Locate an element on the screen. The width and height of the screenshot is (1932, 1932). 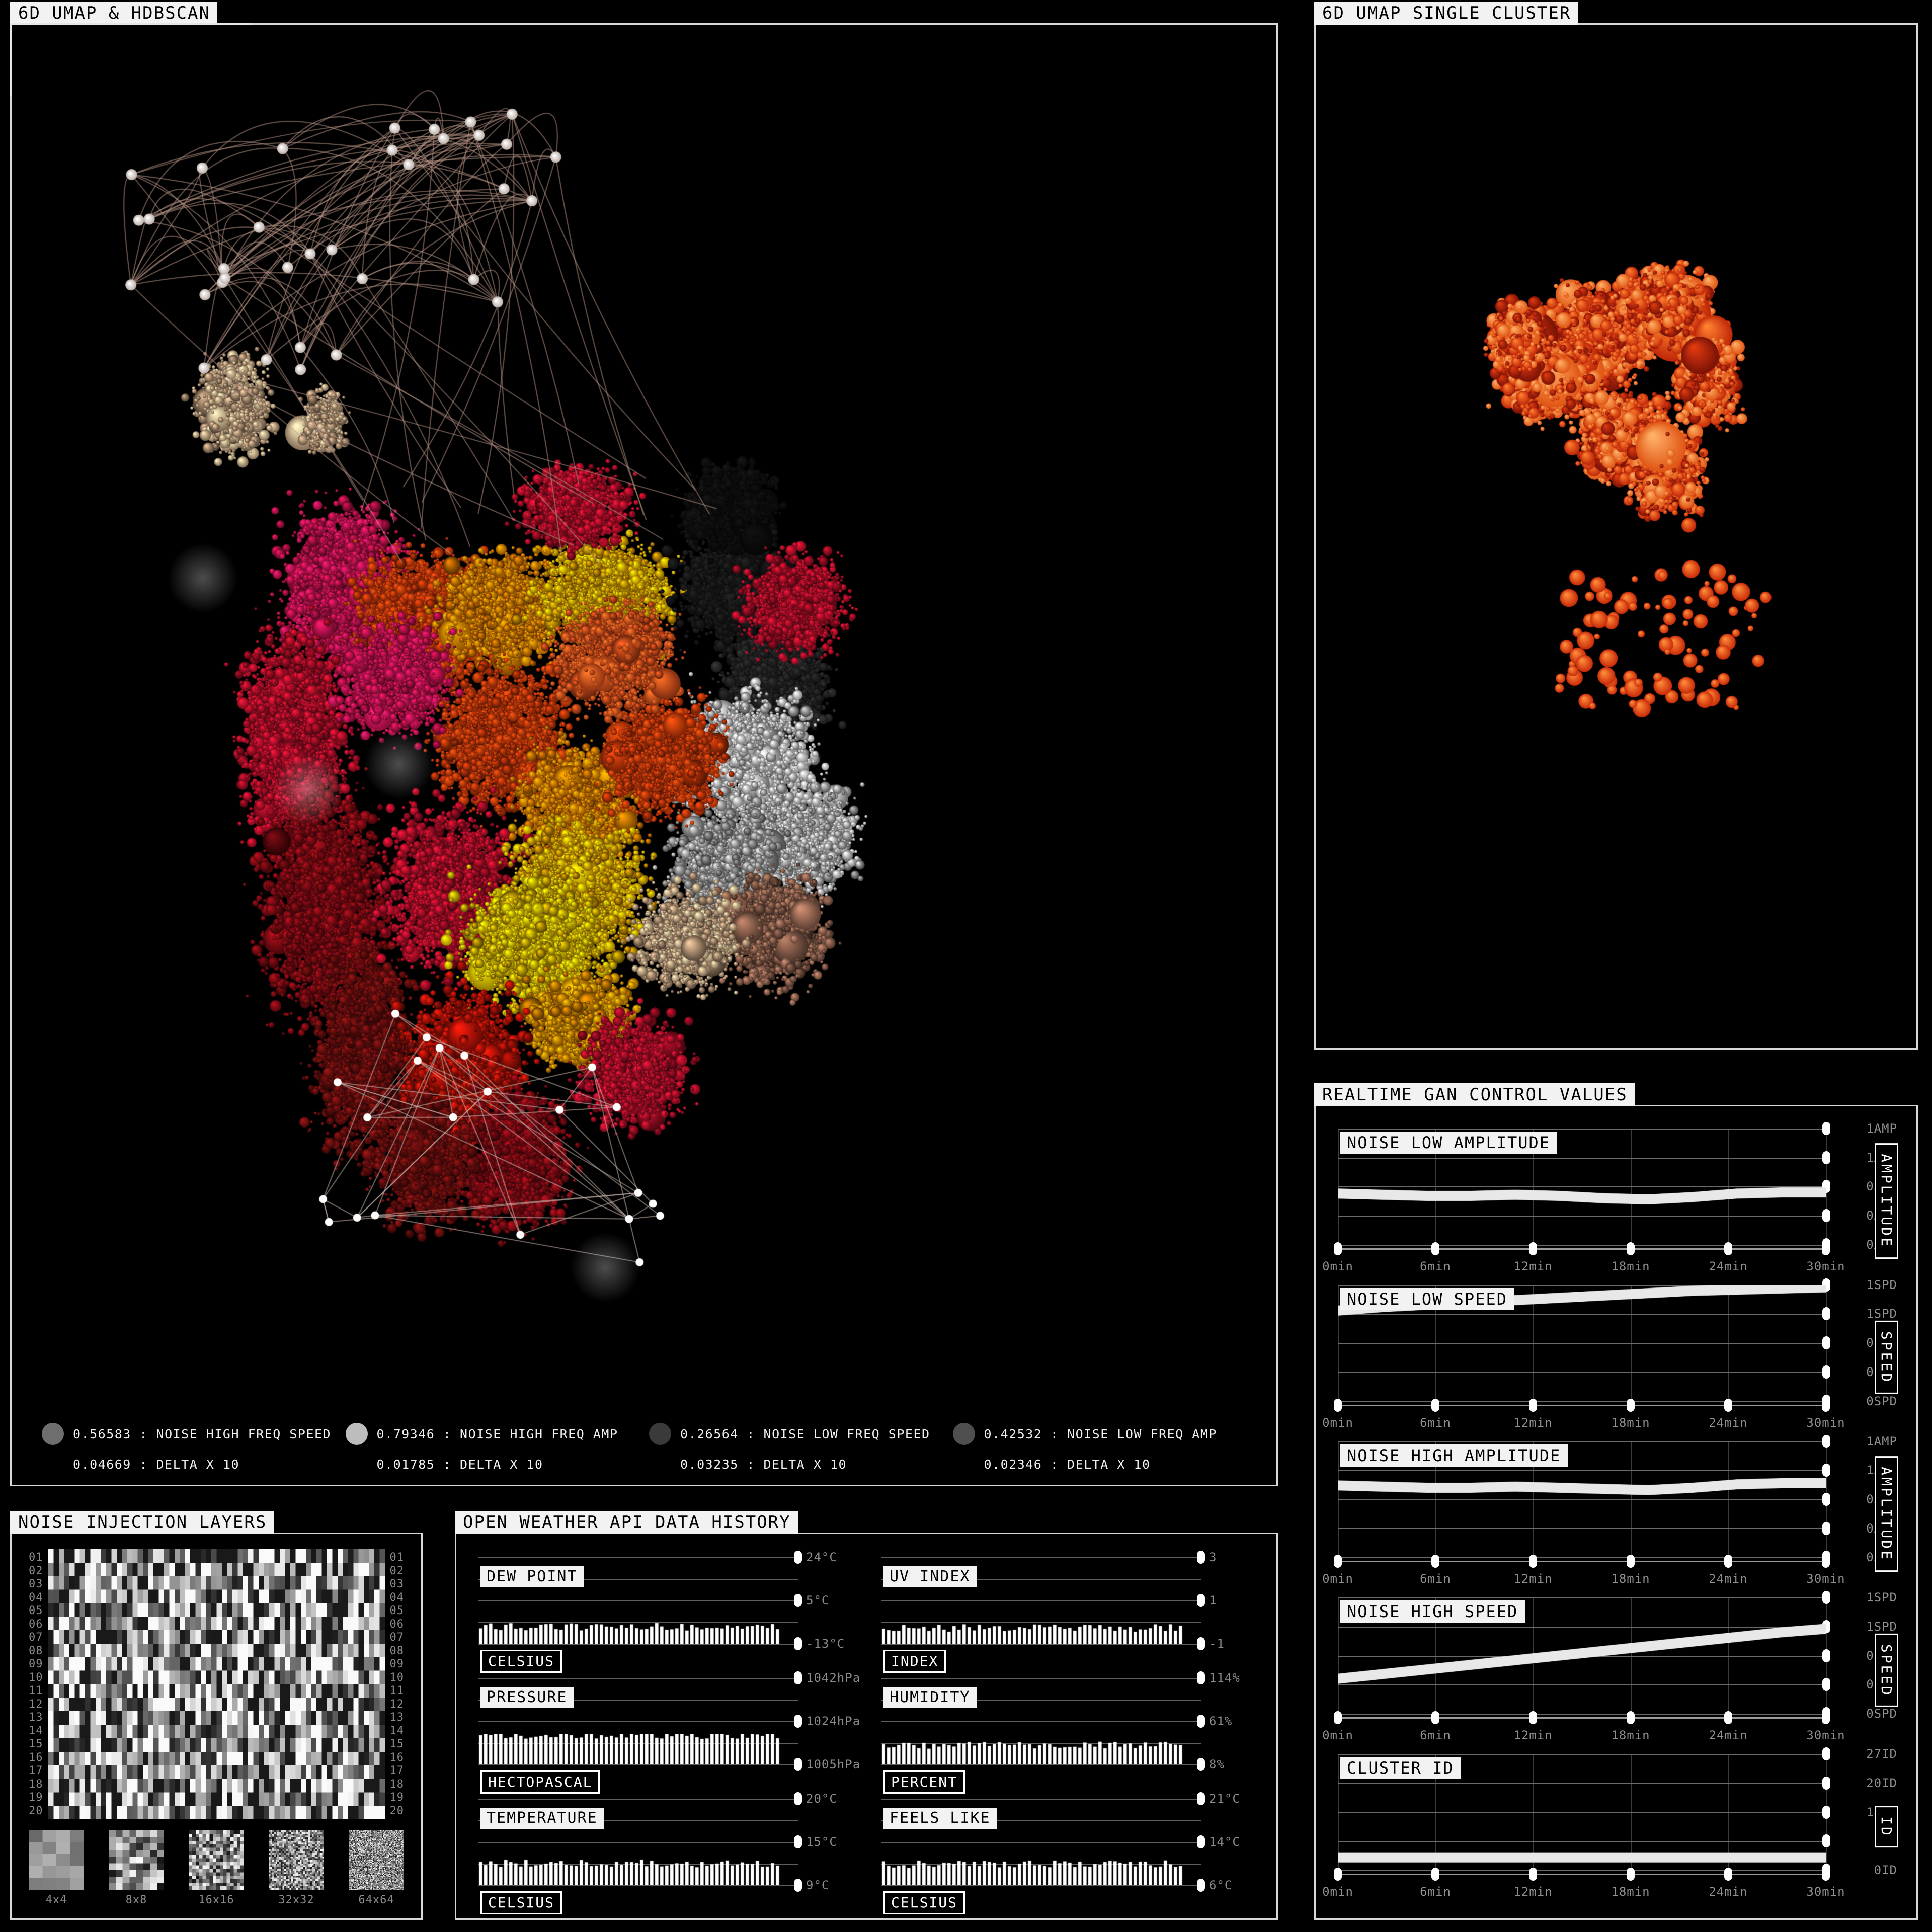
weather-widget: HUMIDITY 114% 61% 8% PERCENT is located at coordinates (1067, 1732).